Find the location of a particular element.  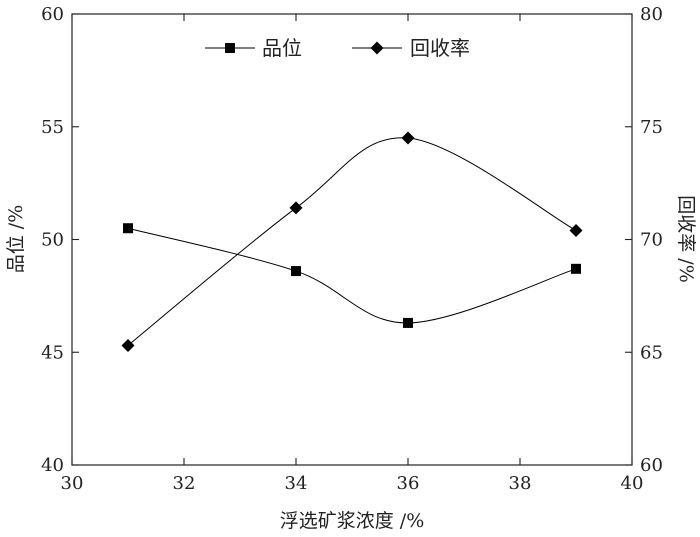

legend-marker-square is located at coordinates (230, 48).